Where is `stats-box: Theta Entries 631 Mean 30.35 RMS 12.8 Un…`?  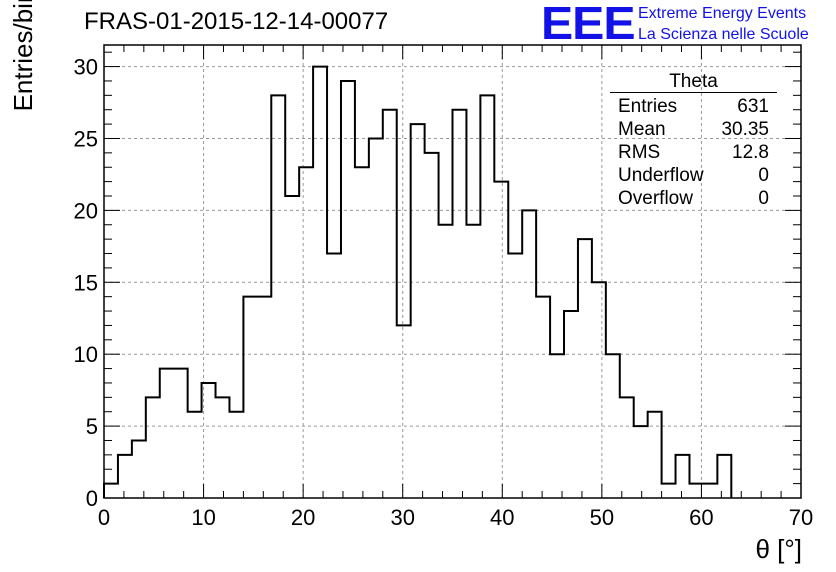 stats-box: Theta Entries 631 Mean 30.35 RMS 12.8 Un… is located at coordinates (693, 141).